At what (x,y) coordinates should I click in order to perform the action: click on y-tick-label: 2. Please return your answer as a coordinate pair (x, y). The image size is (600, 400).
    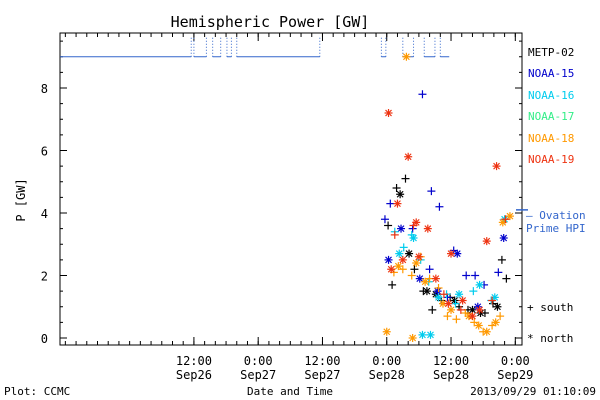
    Looking at the image, I should click on (44, 277).